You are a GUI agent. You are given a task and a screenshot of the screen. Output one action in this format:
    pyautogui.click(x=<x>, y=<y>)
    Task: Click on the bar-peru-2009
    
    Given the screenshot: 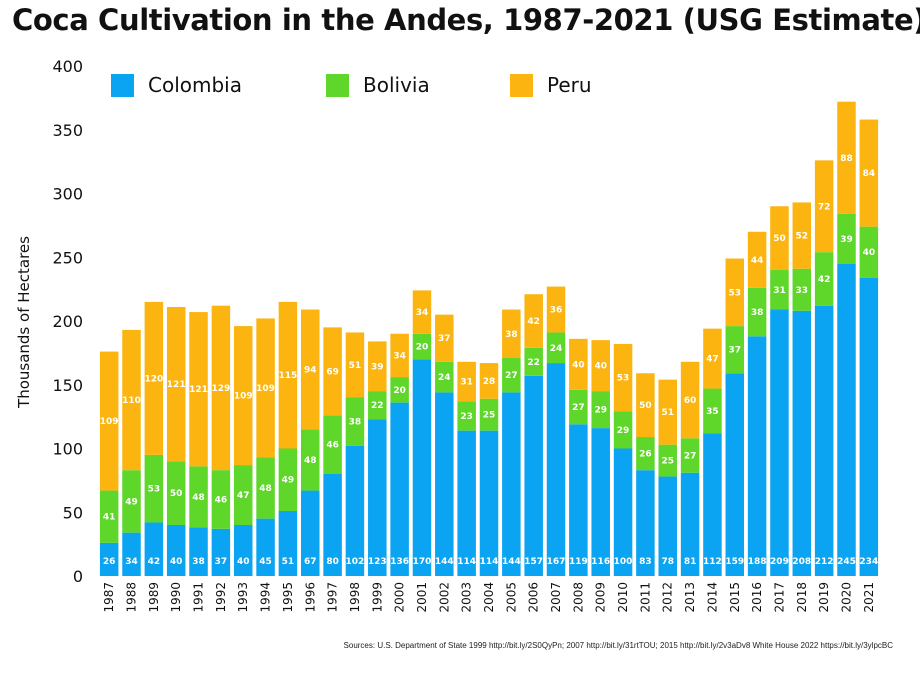 What is the action you would take?
    pyautogui.click(x=600, y=366)
    